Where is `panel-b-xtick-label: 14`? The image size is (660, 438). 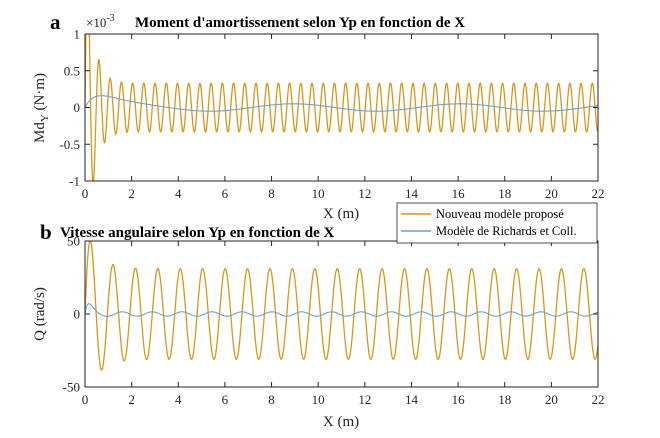 panel-b-xtick-label: 14 is located at coordinates (412, 399).